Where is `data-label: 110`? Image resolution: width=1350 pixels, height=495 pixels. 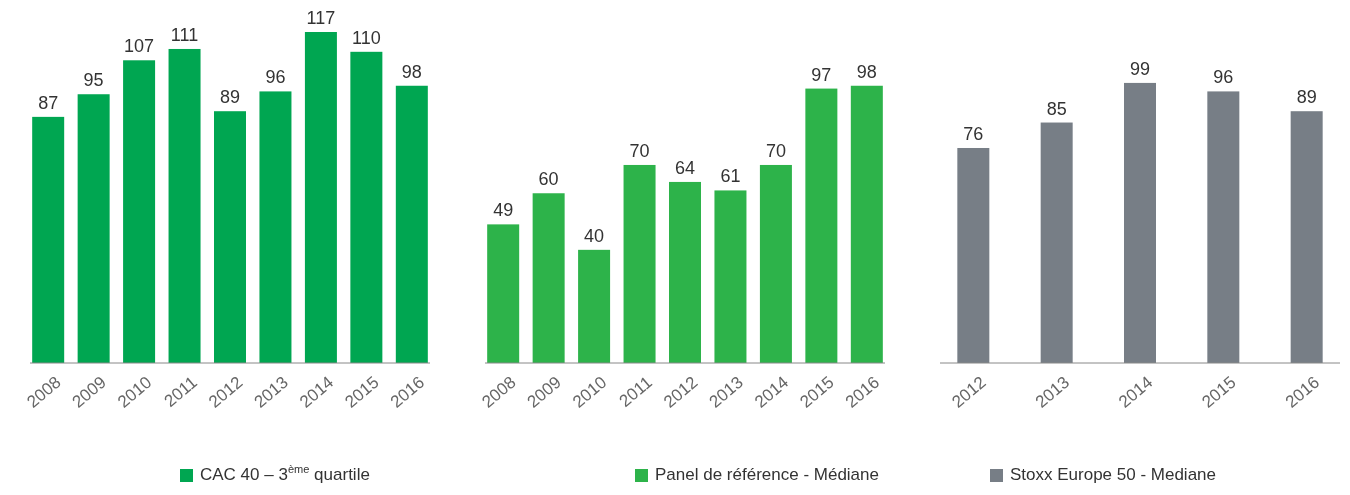
data-label: 110 is located at coordinates (366, 37).